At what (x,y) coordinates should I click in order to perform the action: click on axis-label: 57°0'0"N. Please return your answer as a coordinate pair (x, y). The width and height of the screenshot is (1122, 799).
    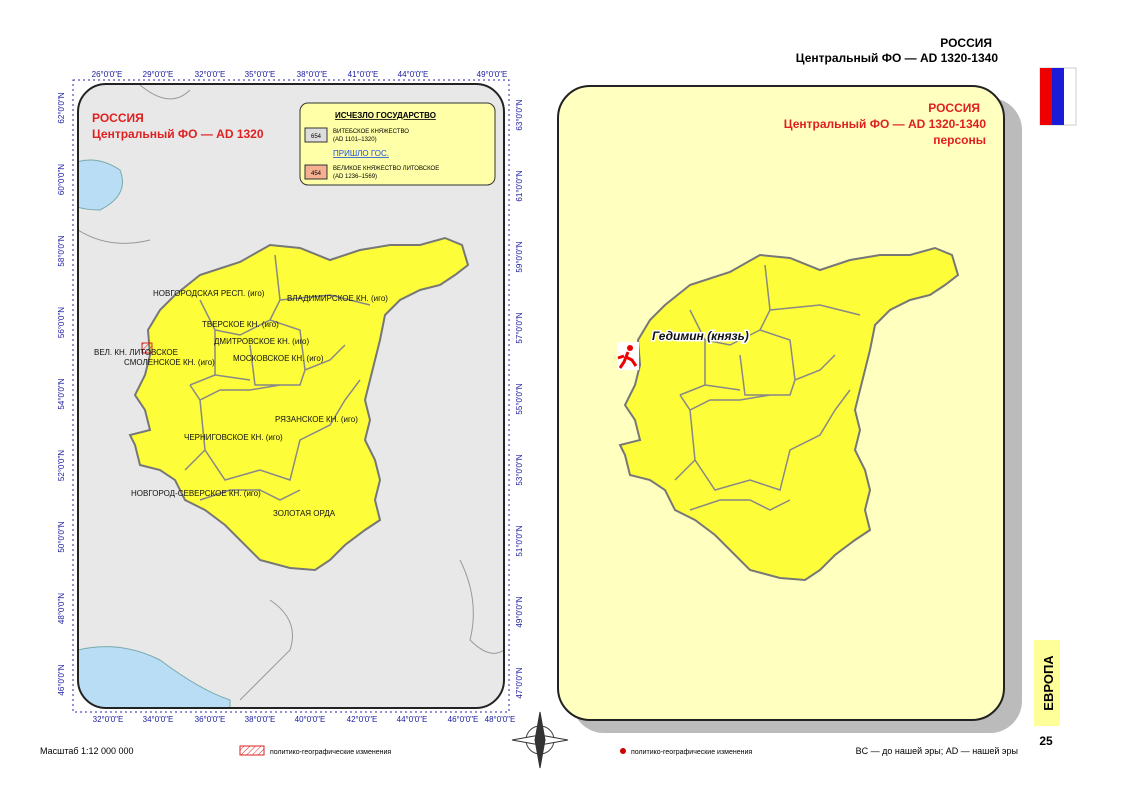
    Looking at the image, I should click on (519, 327).